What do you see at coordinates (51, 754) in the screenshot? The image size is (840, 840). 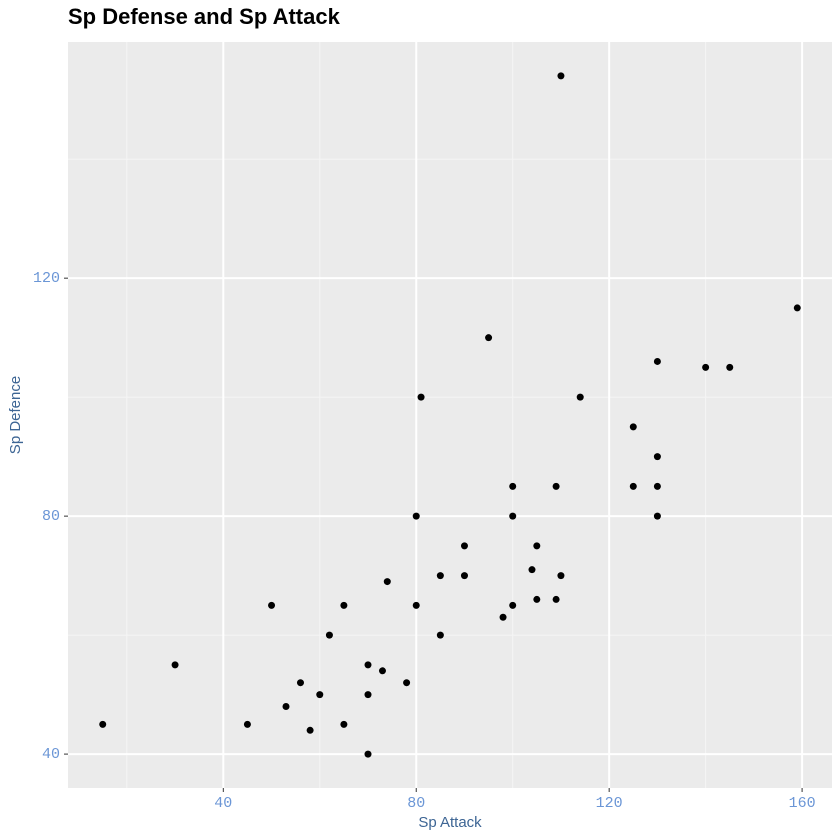 I see `y-tick-label: 40` at bounding box center [51, 754].